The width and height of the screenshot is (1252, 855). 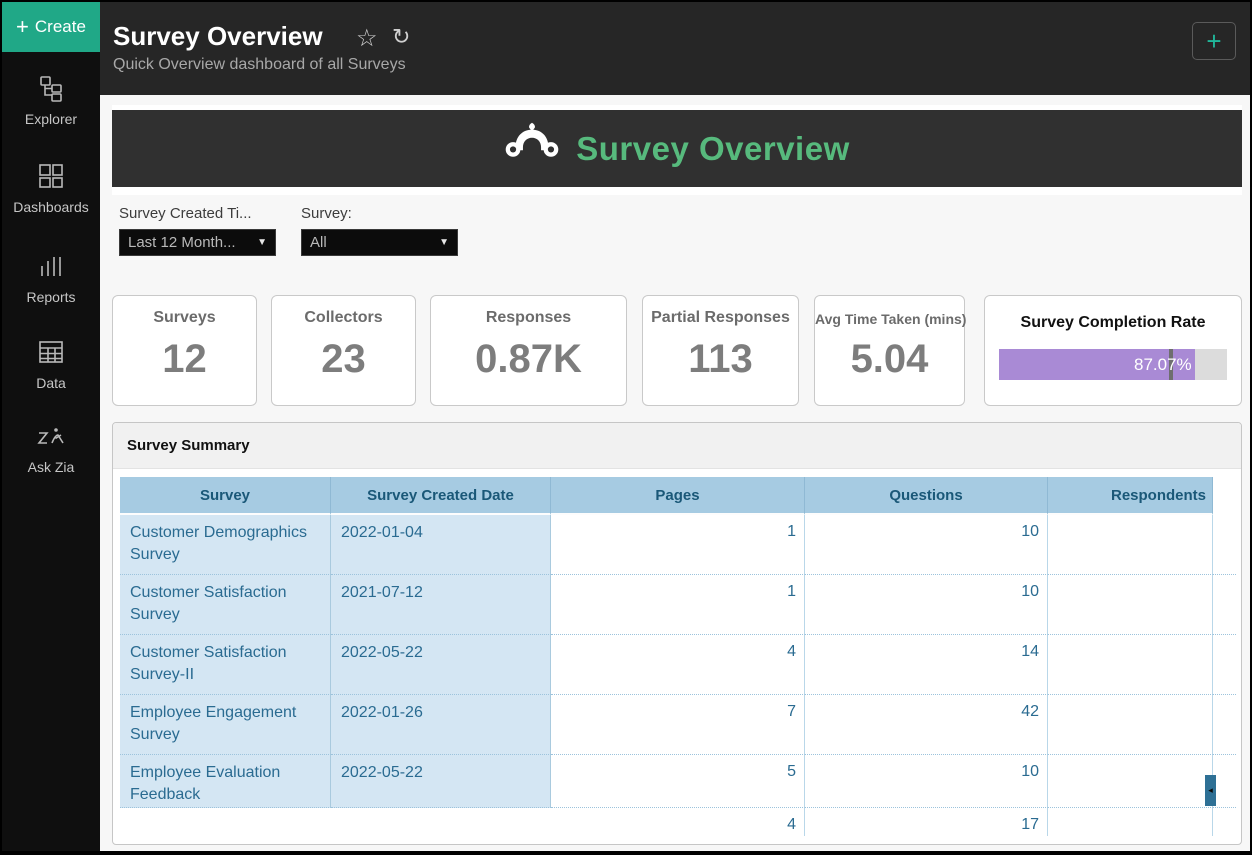 What do you see at coordinates (51, 267) in the screenshot?
I see `reports-icon` at bounding box center [51, 267].